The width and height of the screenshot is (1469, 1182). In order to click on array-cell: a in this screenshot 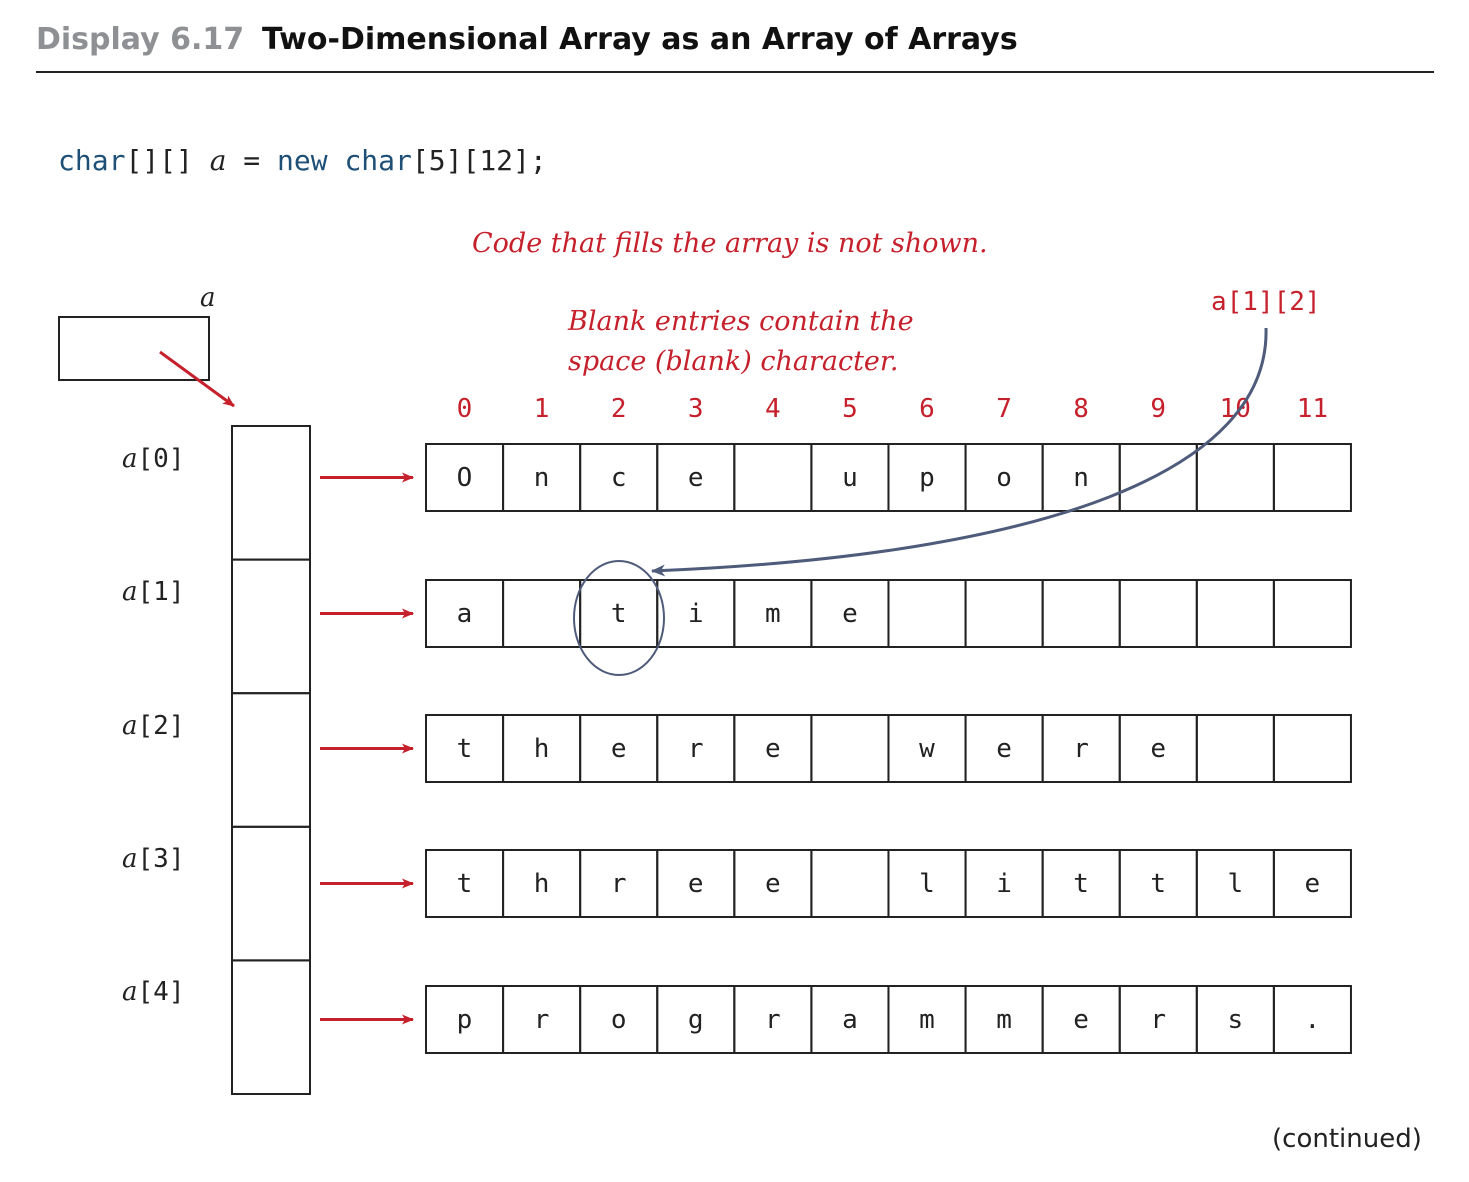, I will do `click(464, 613)`.